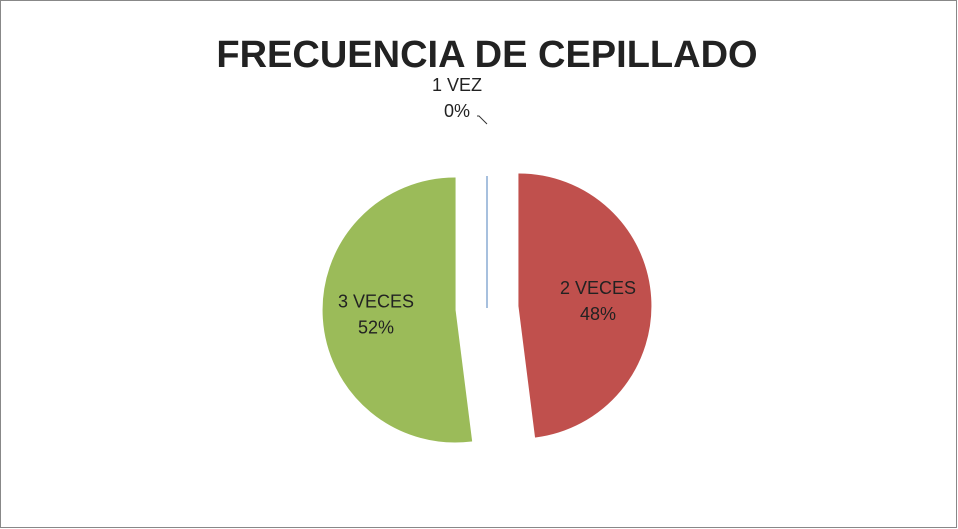  I want to click on slice-label: 2 VECES, so click(598, 288).